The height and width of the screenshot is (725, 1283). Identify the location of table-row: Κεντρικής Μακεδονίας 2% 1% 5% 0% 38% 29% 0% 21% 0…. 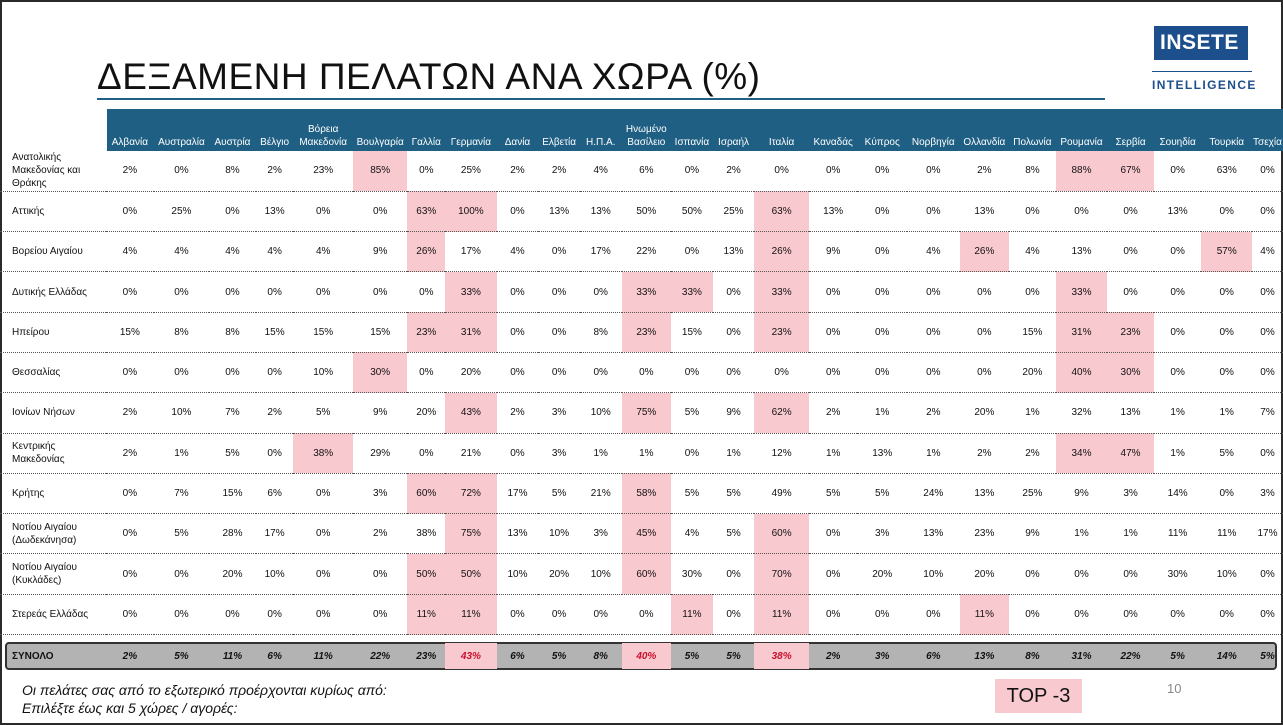
(641, 453).